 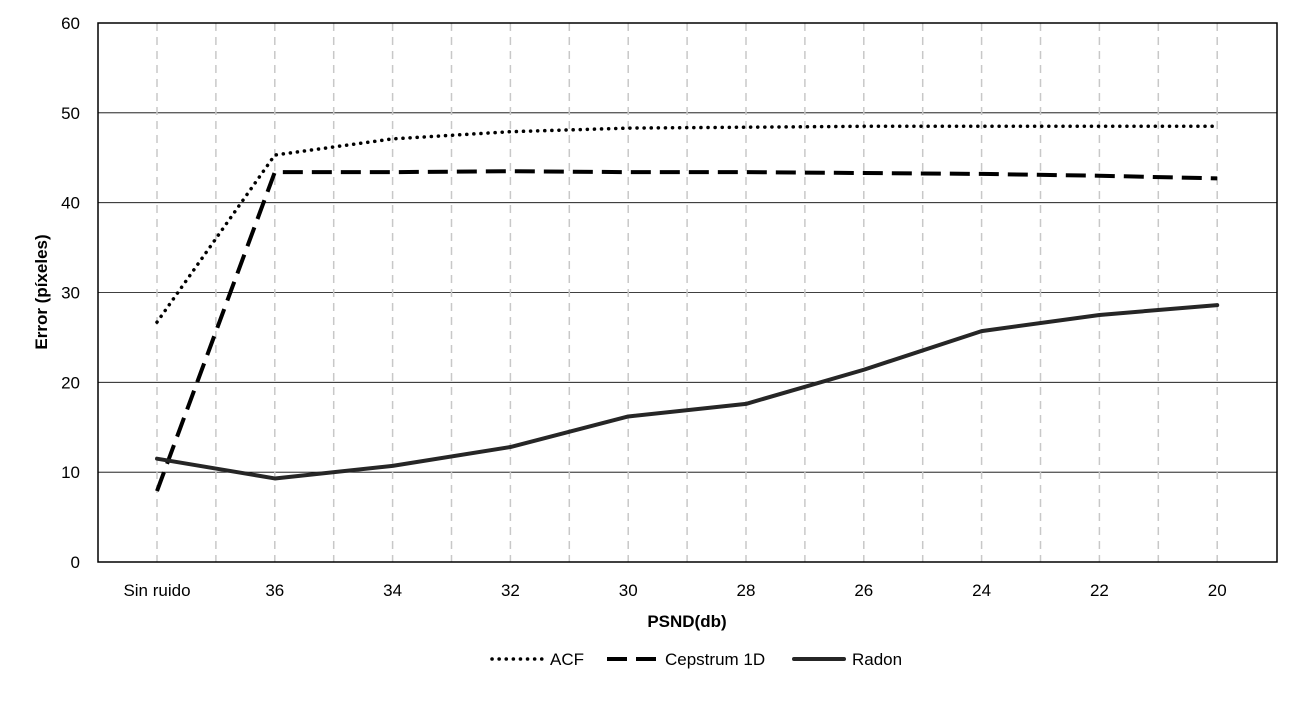 I want to click on y-tick-label: 60, so click(x=70, y=23).